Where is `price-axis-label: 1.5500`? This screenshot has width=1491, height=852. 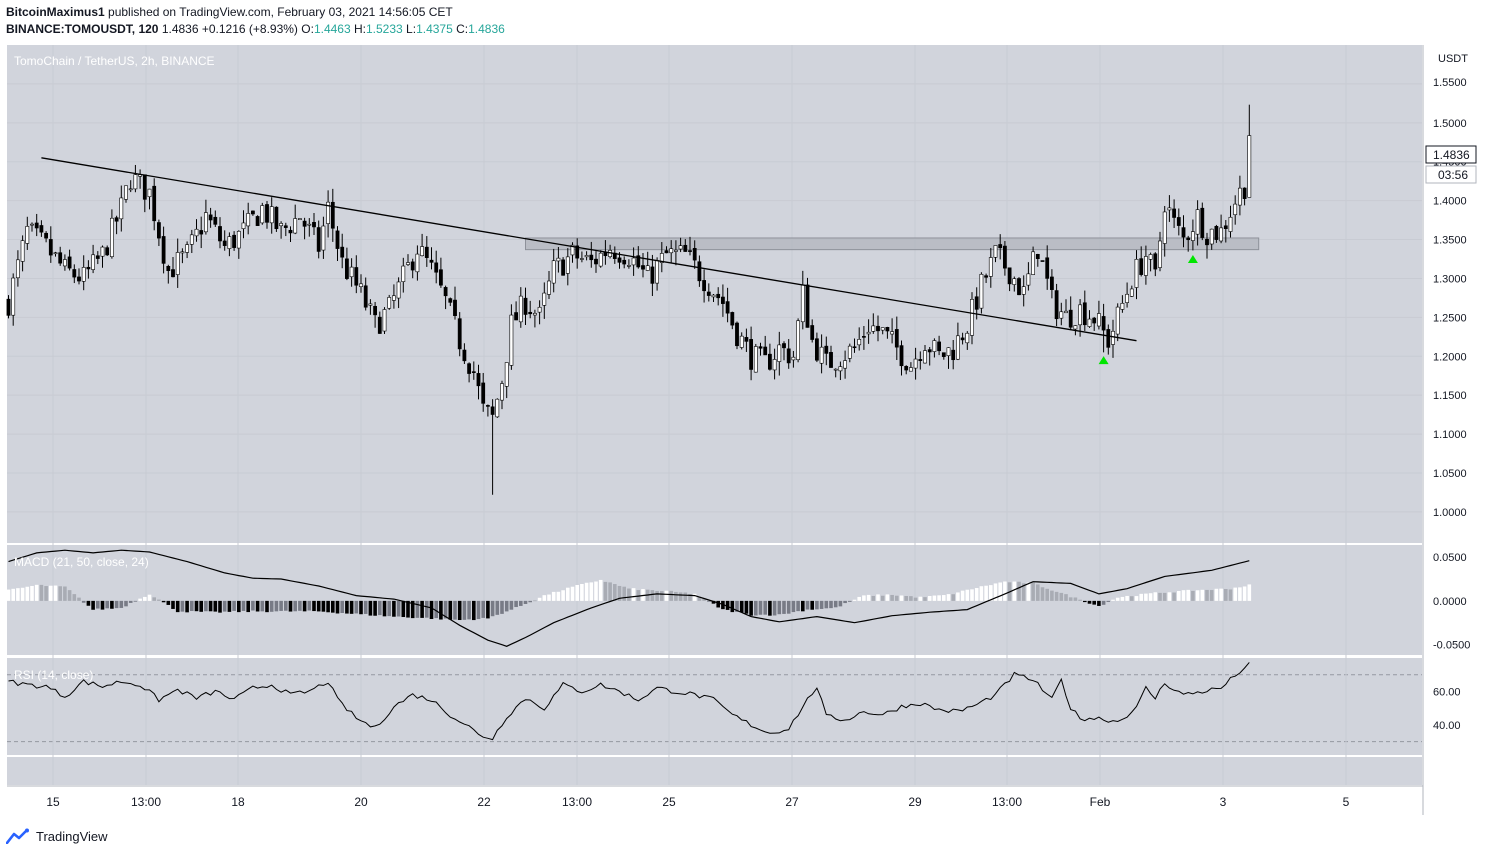 price-axis-label: 1.5500 is located at coordinates (1450, 83).